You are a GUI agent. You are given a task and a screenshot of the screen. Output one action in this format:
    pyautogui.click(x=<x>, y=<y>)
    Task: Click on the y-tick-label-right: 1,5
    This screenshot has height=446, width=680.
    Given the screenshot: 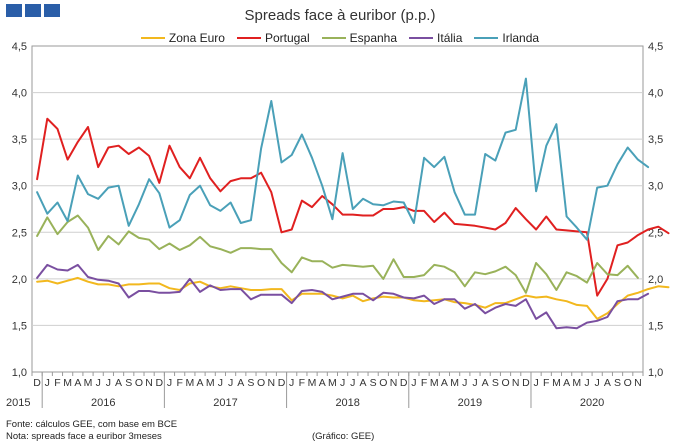 What is the action you would take?
    pyautogui.click(x=655, y=326)
    